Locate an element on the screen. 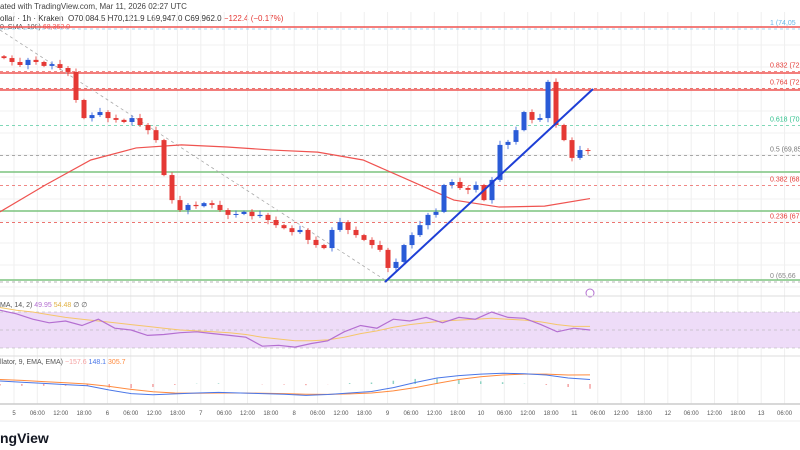  time-tick-label: 12 is located at coordinates (667, 414).